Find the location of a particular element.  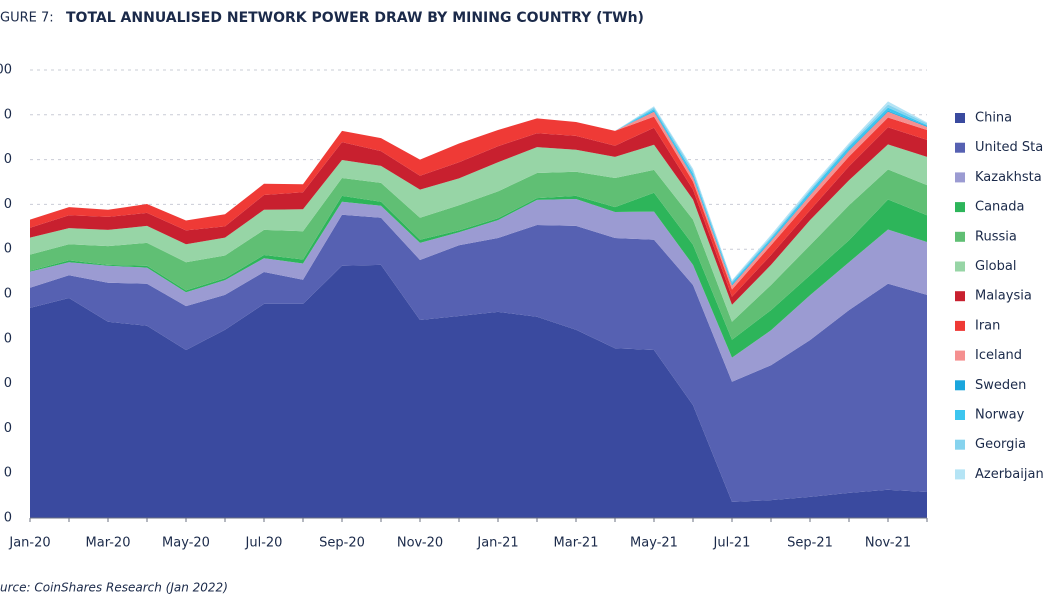

legend-label: Iran is located at coordinates (987, 325).